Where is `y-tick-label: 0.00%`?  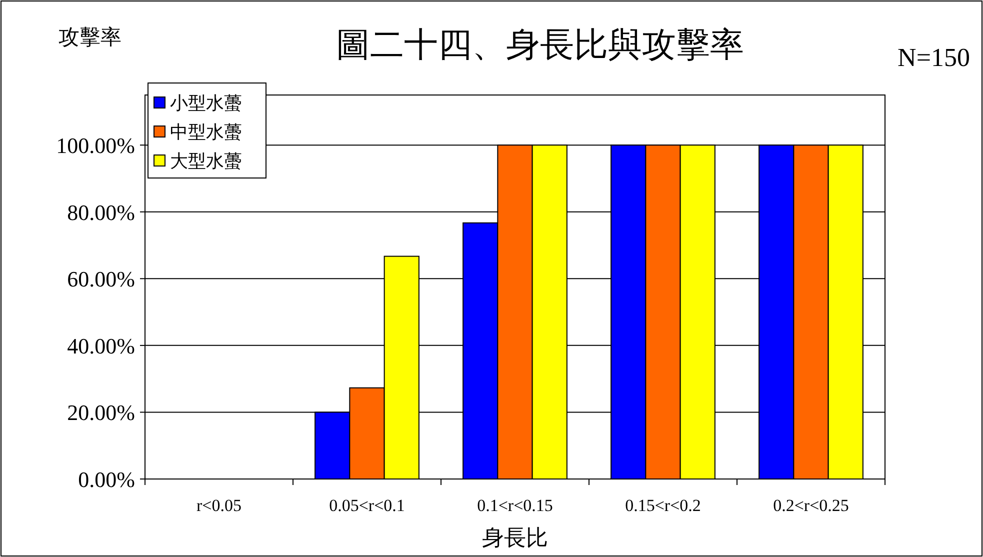 y-tick-label: 0.00% is located at coordinates (106, 479).